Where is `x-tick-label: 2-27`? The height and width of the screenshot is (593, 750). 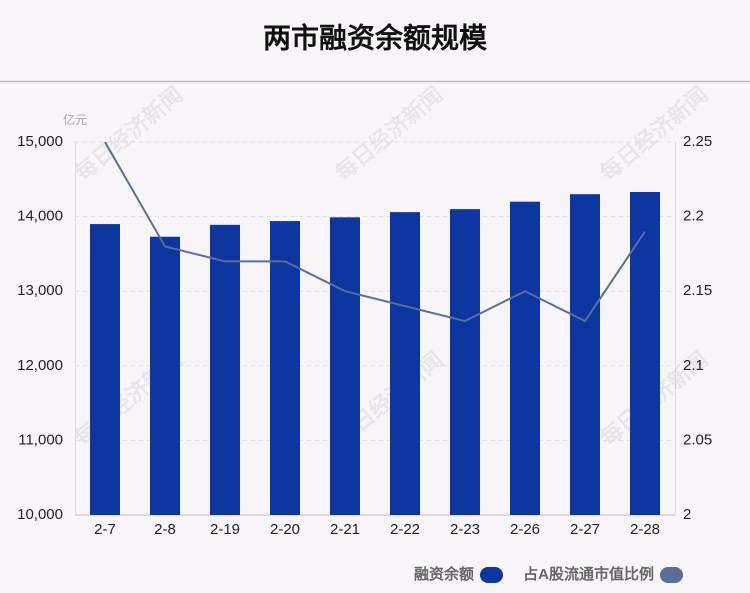 x-tick-label: 2-27 is located at coordinates (585, 529).